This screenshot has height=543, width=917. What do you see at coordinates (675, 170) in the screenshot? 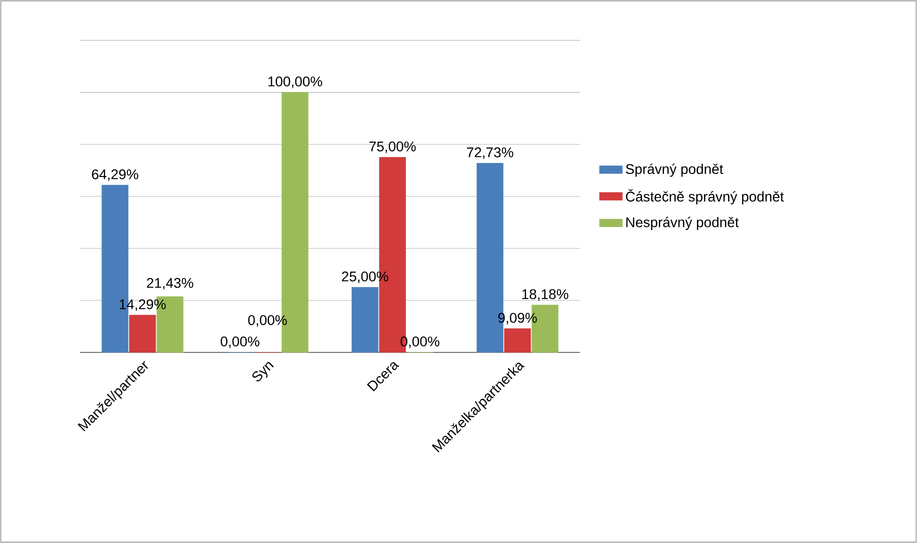
I see `legend-label: Správný podnět` at bounding box center [675, 170].